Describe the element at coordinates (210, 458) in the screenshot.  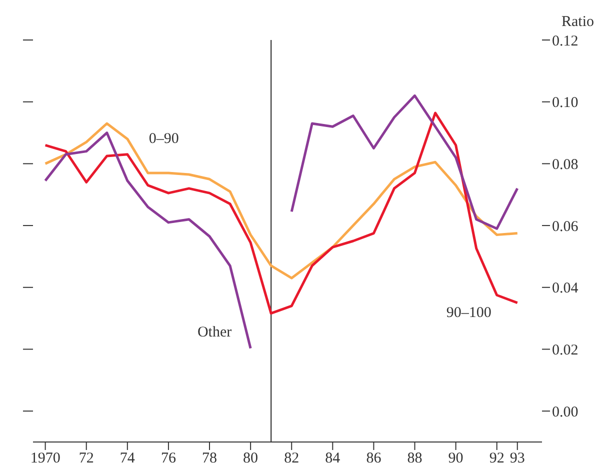
I see `x-tick-label: 78` at that location.